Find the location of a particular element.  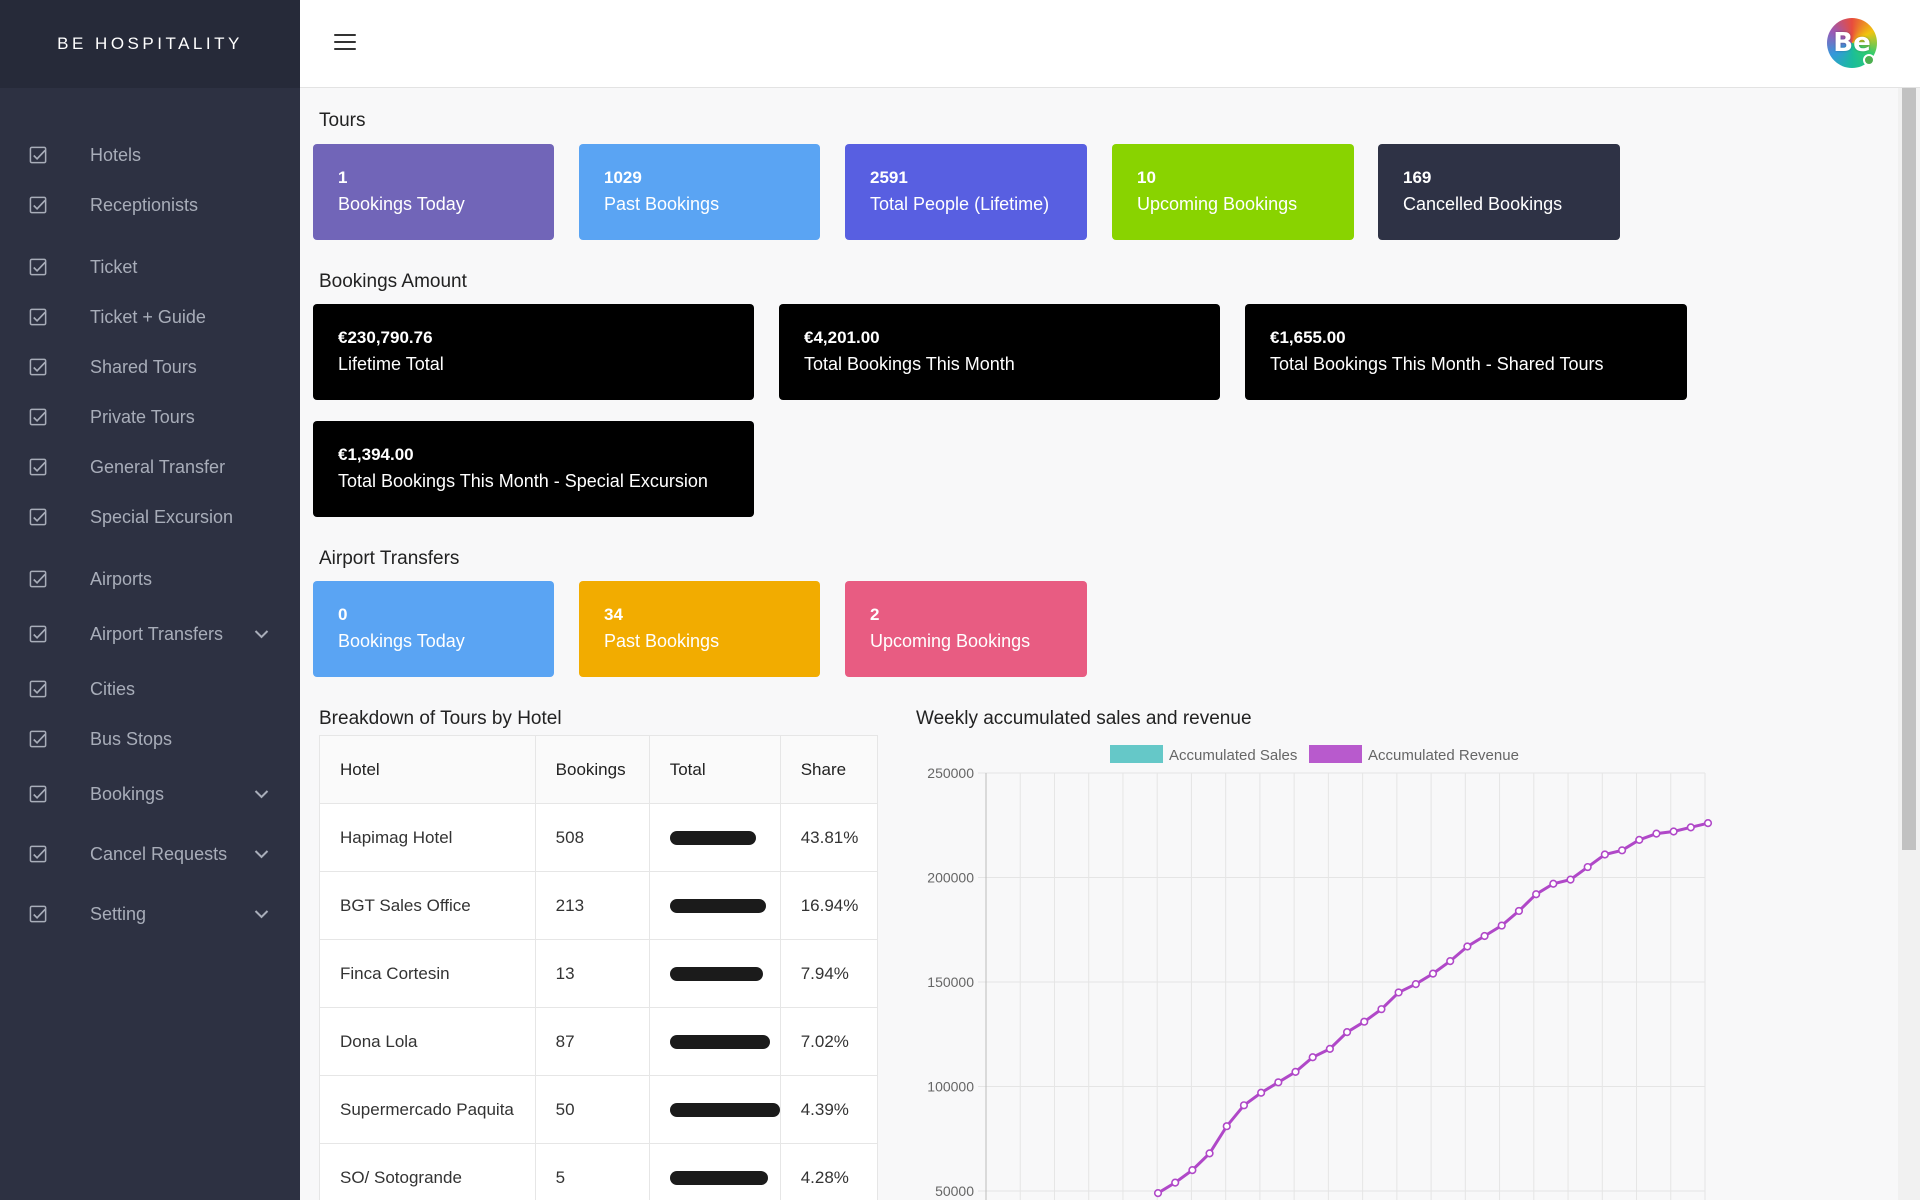

tours-card-past-bookings: 1029 Past Bookings is located at coordinates (699, 192).